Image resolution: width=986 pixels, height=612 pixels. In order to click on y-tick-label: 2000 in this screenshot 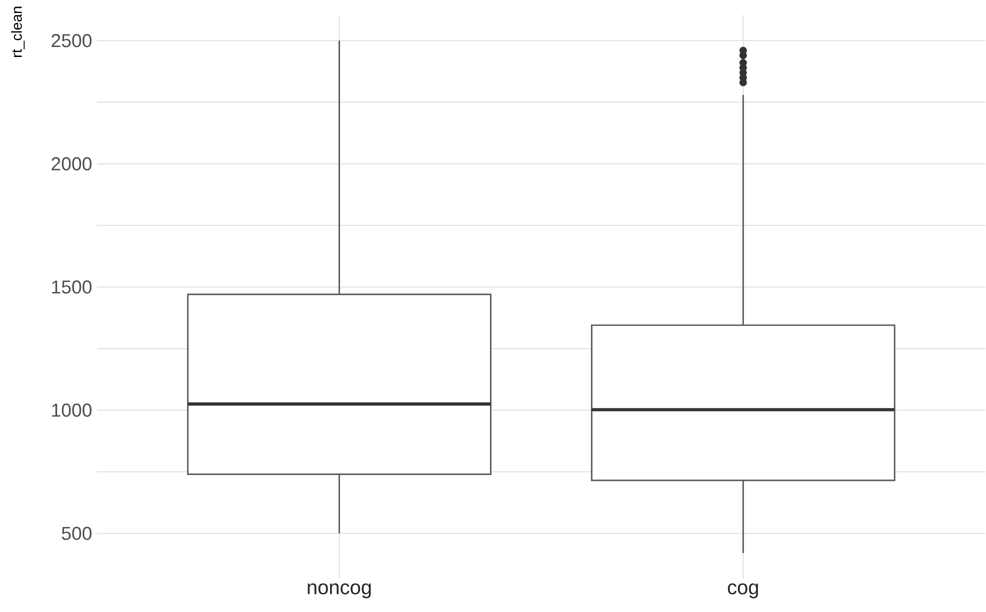, I will do `click(72, 164)`.